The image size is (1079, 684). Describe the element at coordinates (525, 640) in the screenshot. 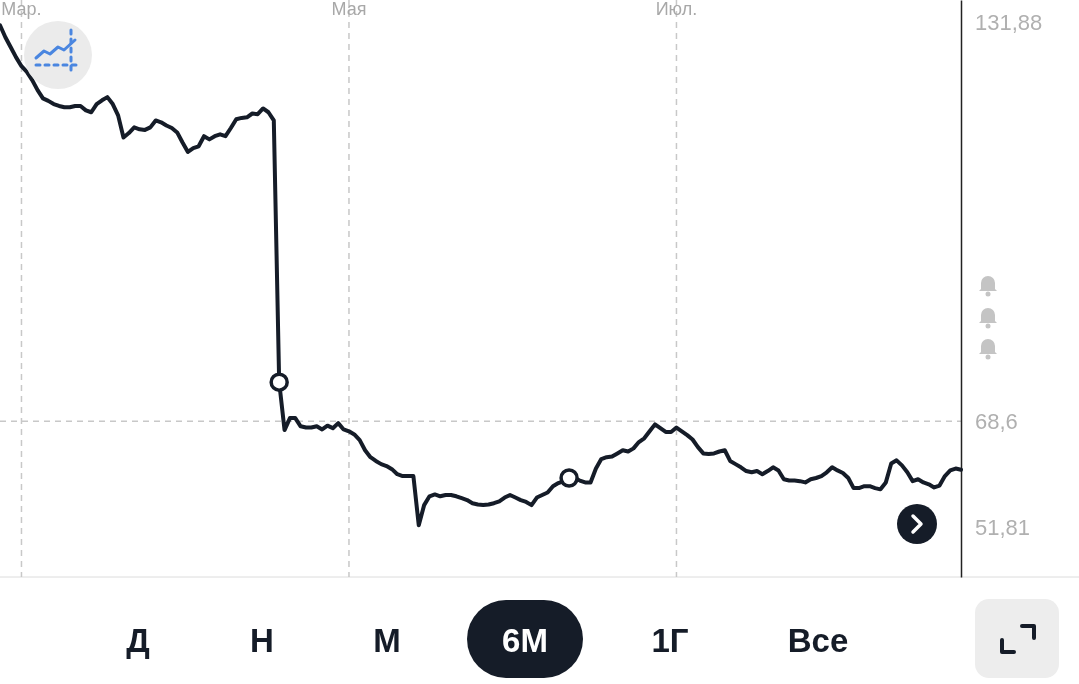

I see `text: 6М` at that location.